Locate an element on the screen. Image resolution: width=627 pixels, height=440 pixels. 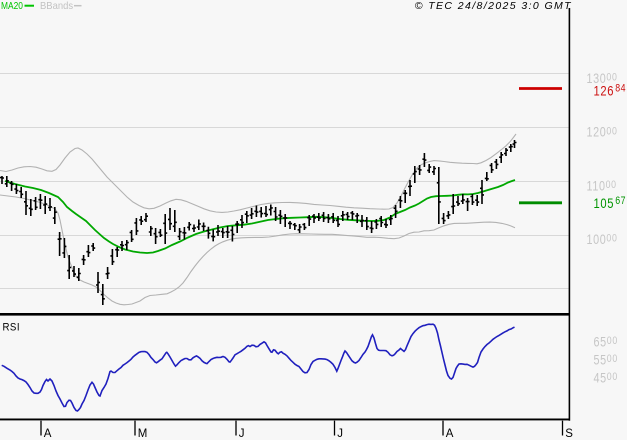
svg-text: RSI is located at coordinates (11, 328).